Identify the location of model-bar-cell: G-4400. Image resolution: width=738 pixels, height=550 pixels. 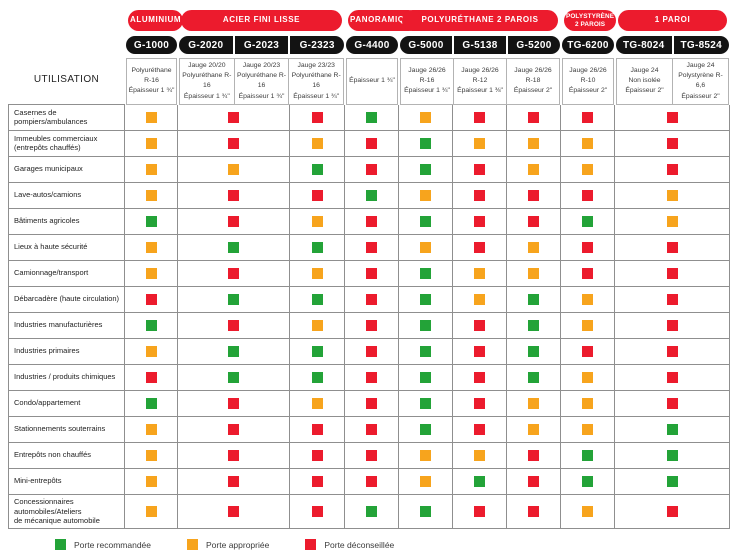
(372, 46).